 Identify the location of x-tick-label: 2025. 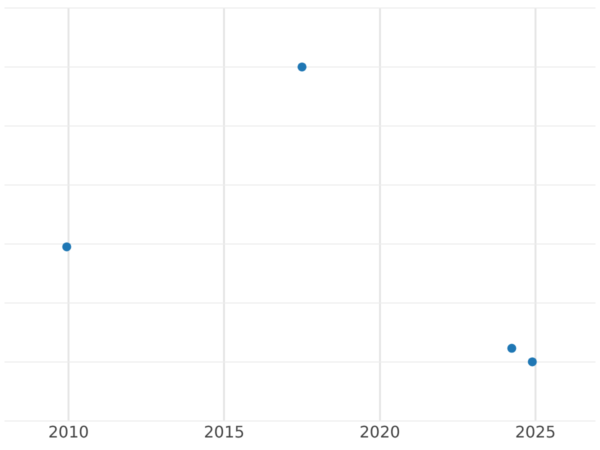
(535, 432).